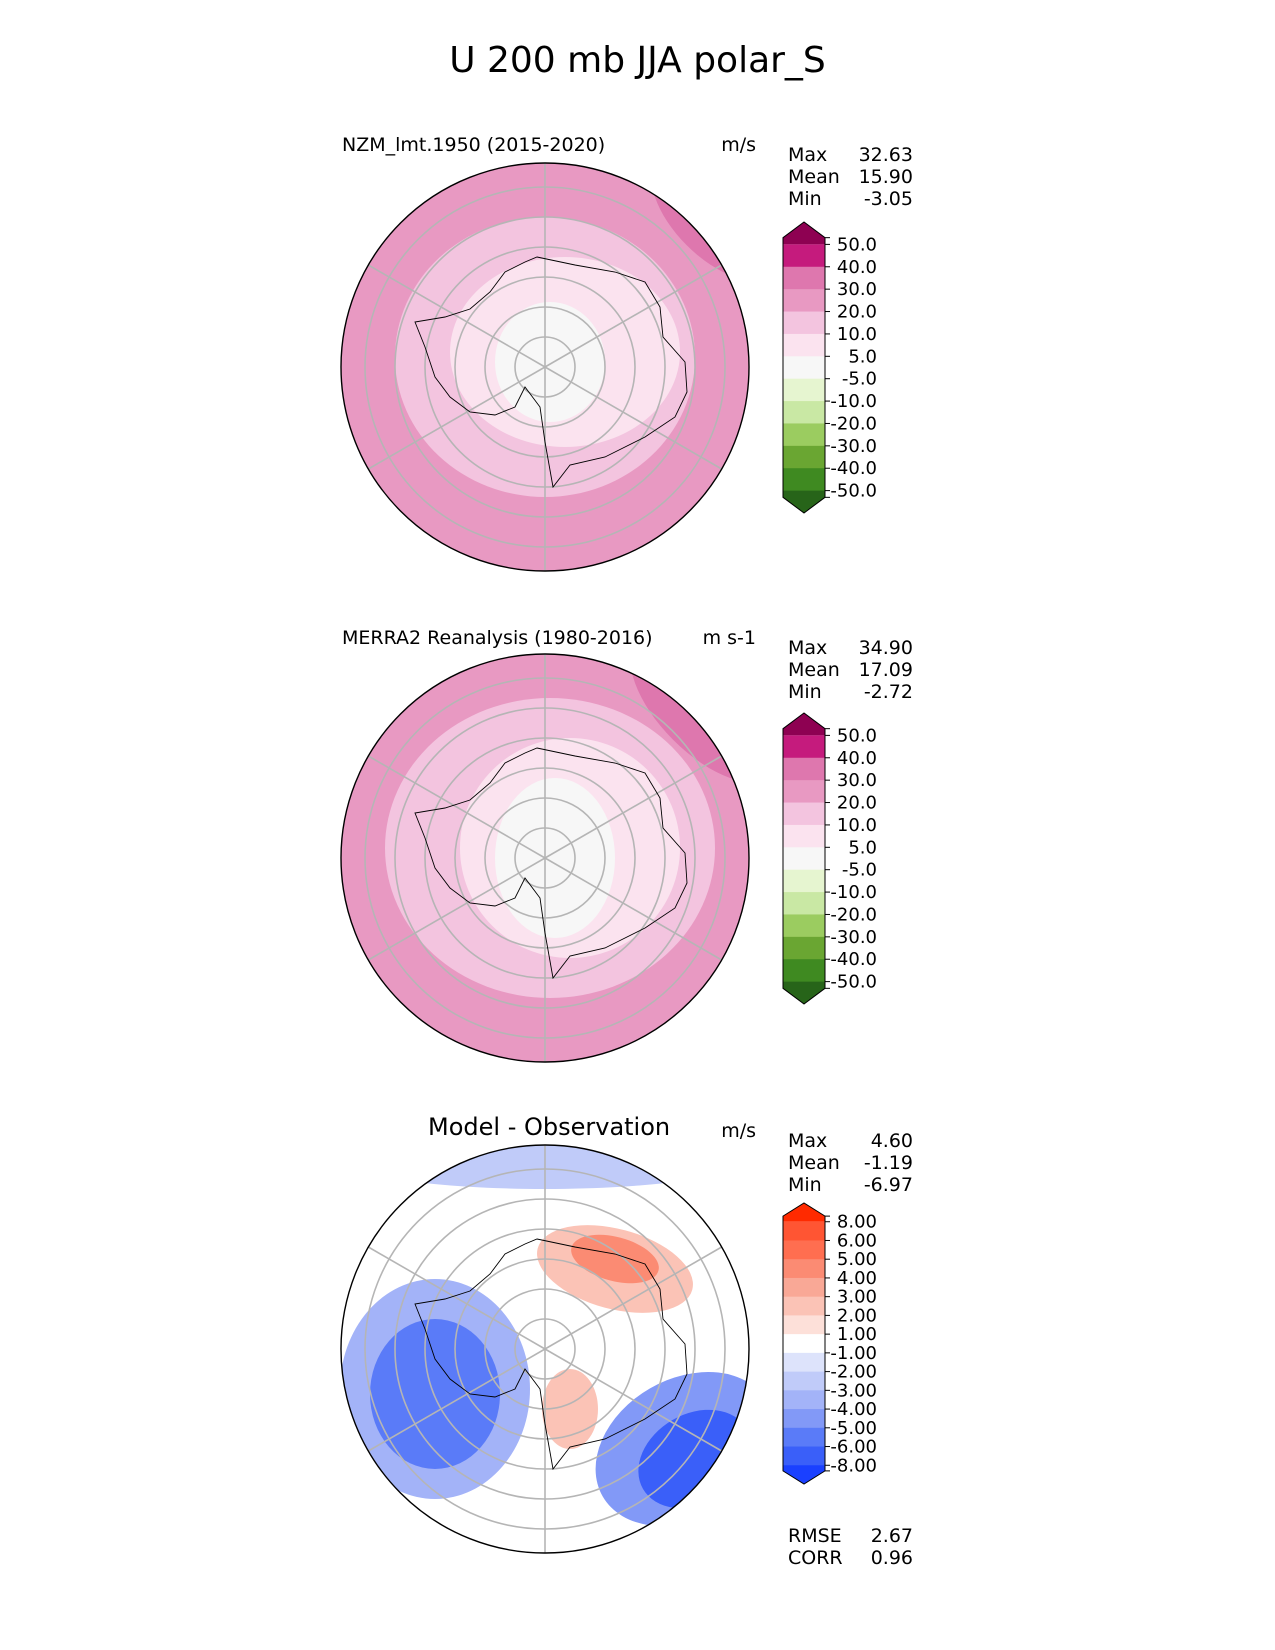 This screenshot has width=1275, height=1650. What do you see at coordinates (815, 1536) in the screenshot?
I see `rmse-label: RMSE` at bounding box center [815, 1536].